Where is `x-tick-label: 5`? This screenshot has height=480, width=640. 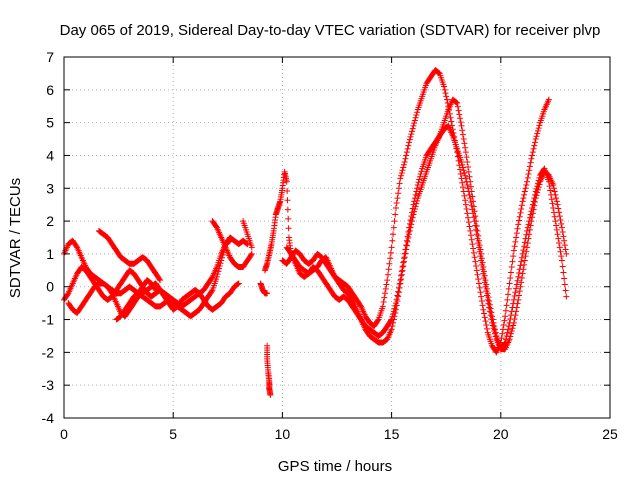
x-tick-label: 5 is located at coordinates (173, 434).